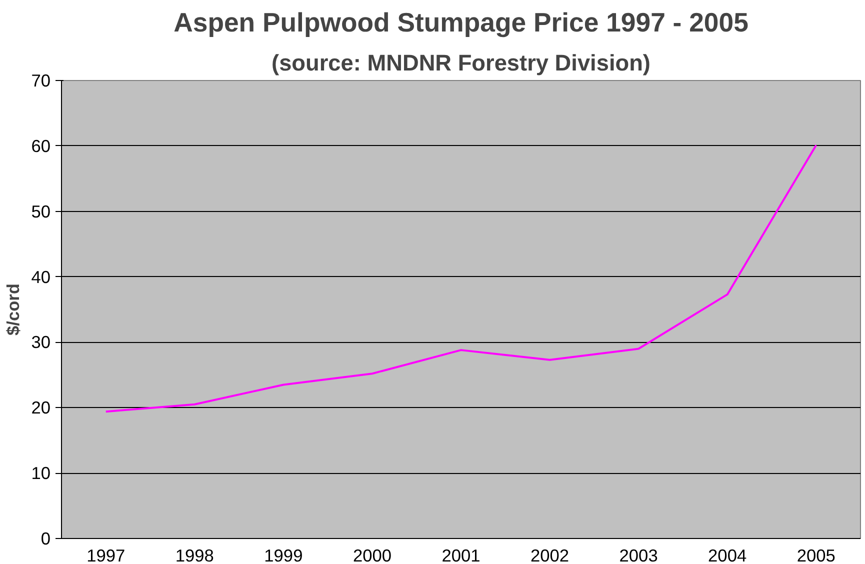  I want to click on y-tick-label: 70, so click(41, 80).